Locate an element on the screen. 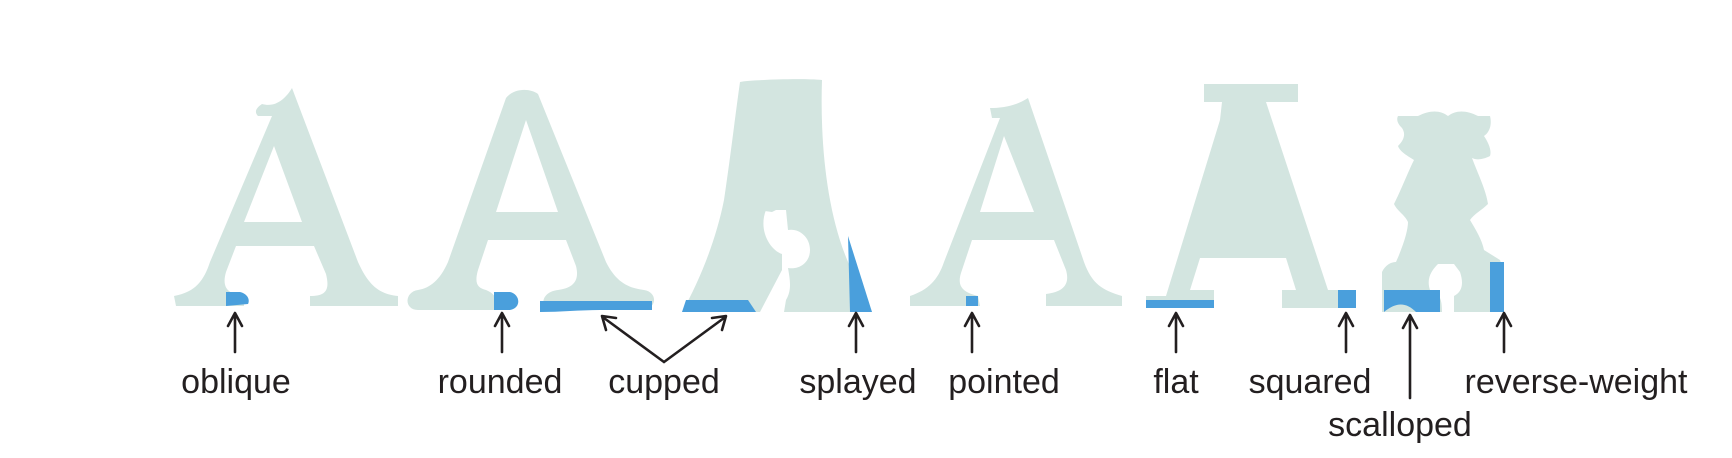  splayed-left-serif-highlight is located at coordinates (719, 306).